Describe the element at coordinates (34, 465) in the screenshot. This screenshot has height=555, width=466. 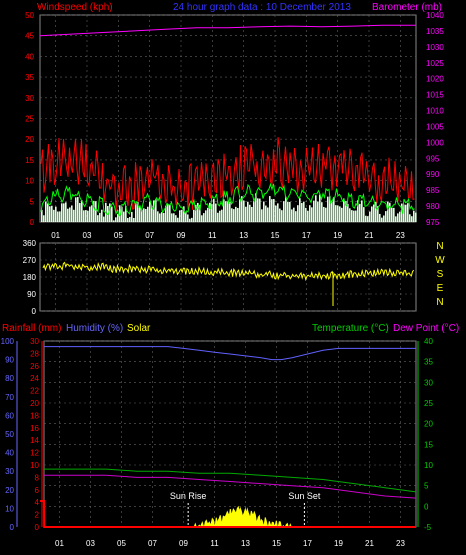
I see `rain-tick: 10` at that location.